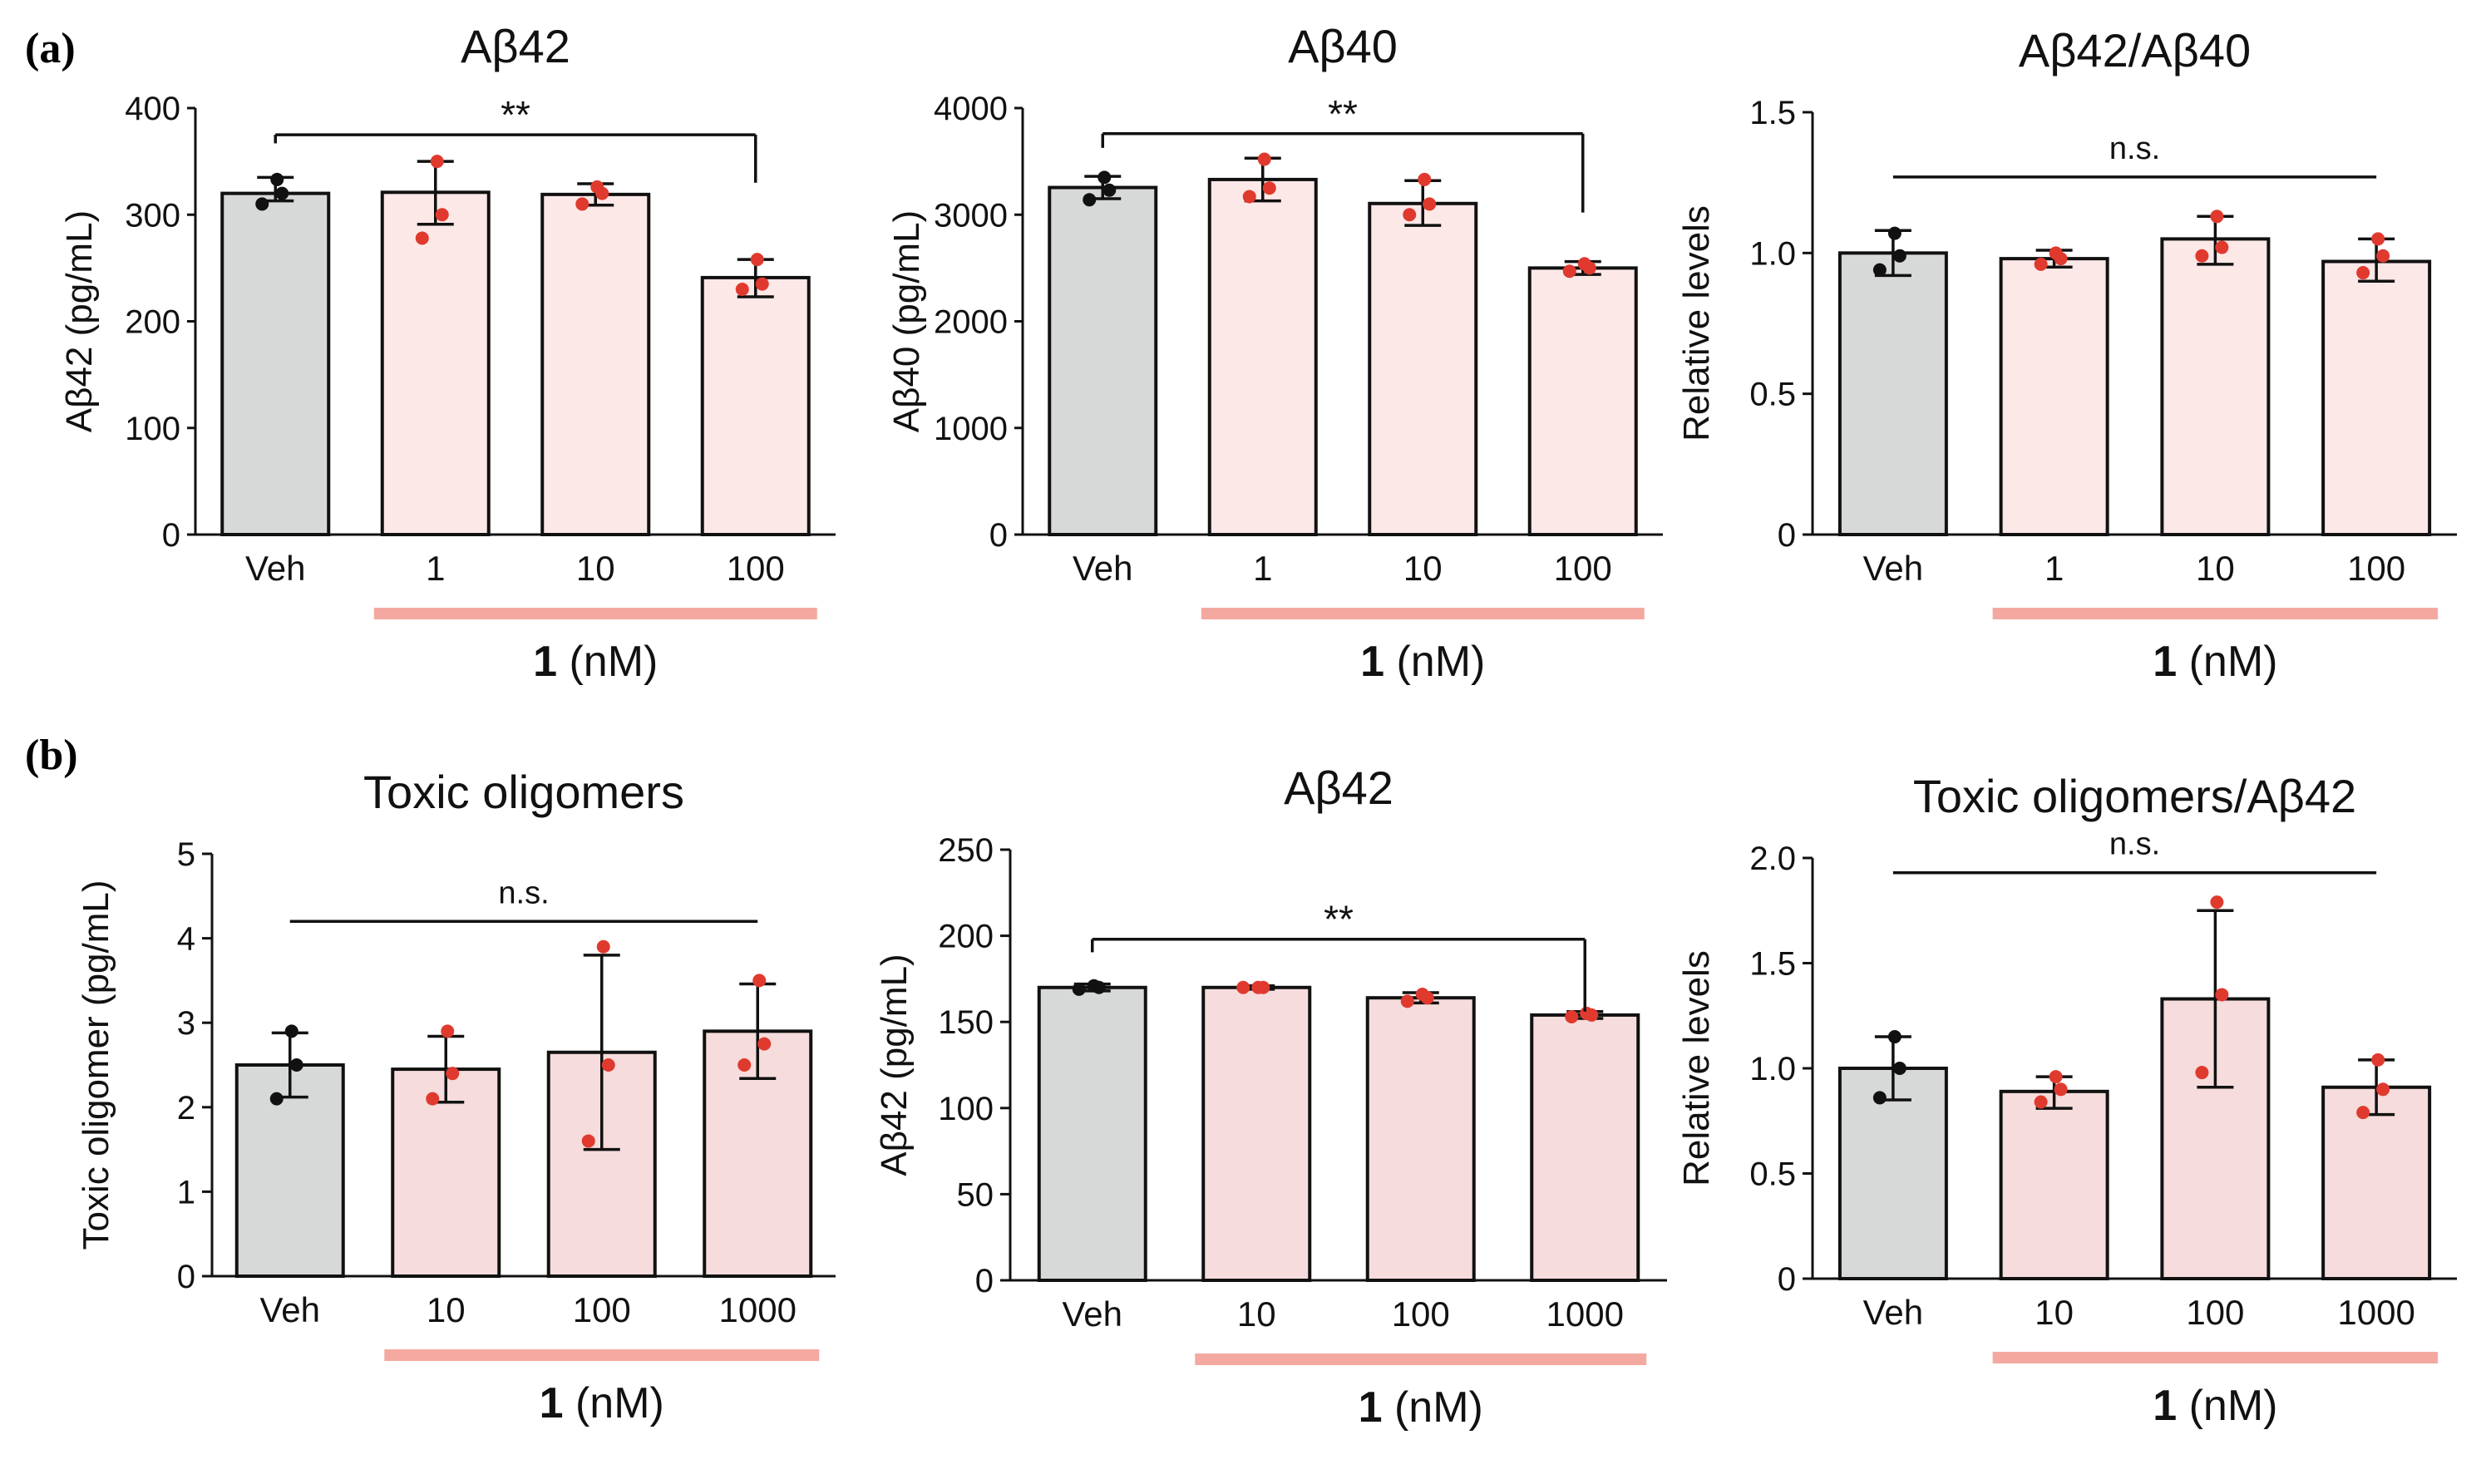 This screenshot has height=1484, width=2486. Describe the element at coordinates (975, 1194) in the screenshot. I see `y-tick-label: 50` at that location.